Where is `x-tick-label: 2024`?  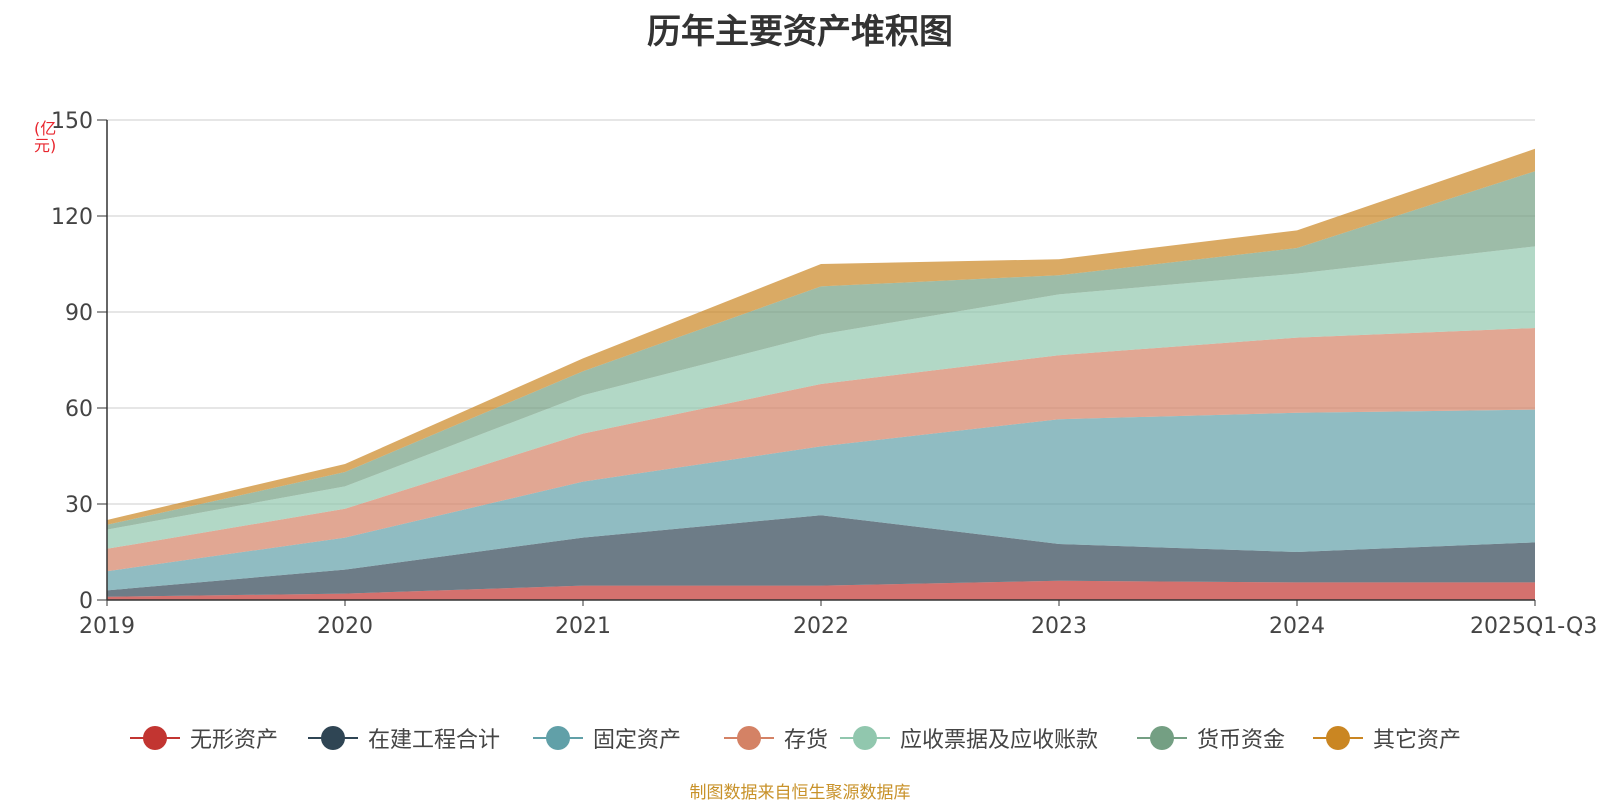 x-tick-label: 2024 is located at coordinates (1297, 626).